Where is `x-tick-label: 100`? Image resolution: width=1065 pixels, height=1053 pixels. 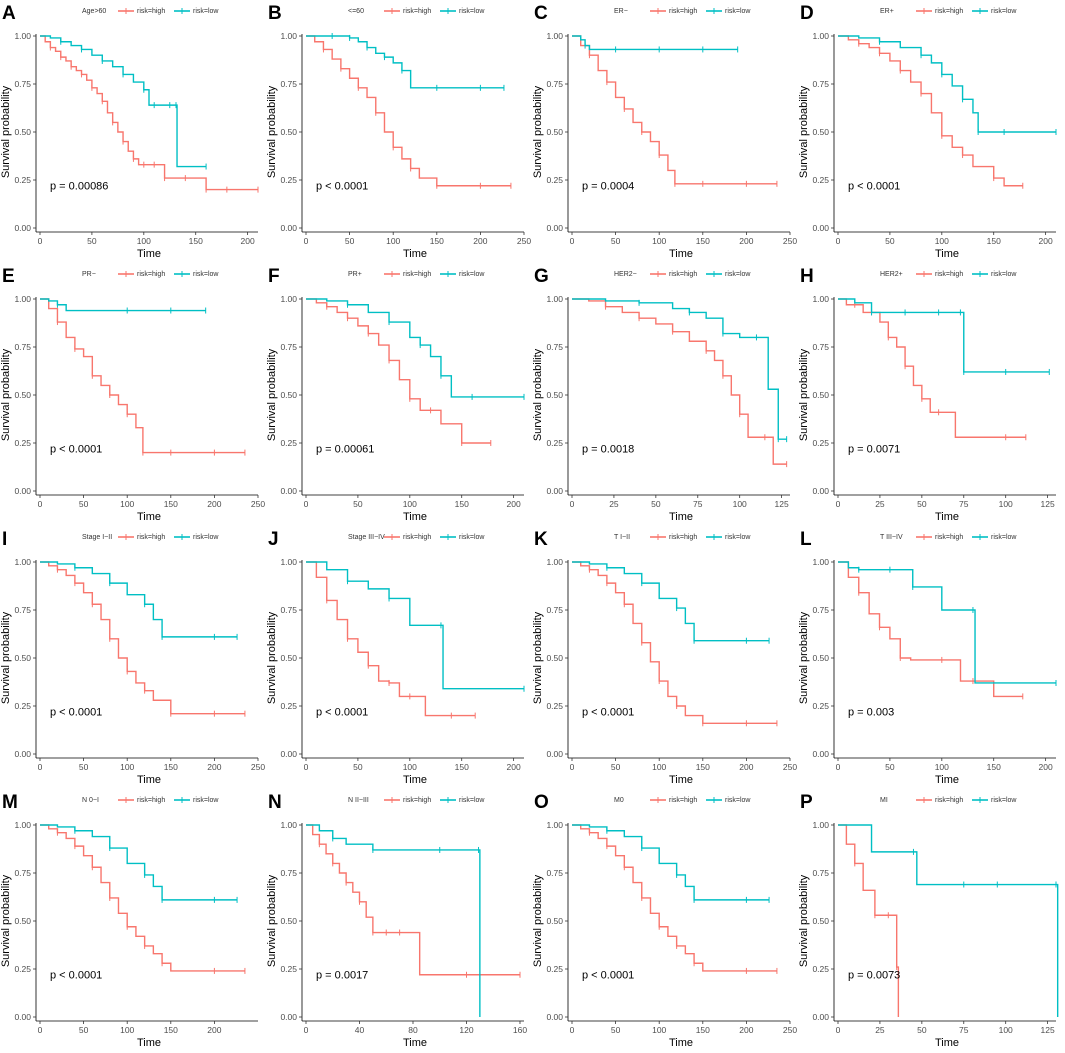
x-tick-label: 100 is located at coordinates (942, 241).